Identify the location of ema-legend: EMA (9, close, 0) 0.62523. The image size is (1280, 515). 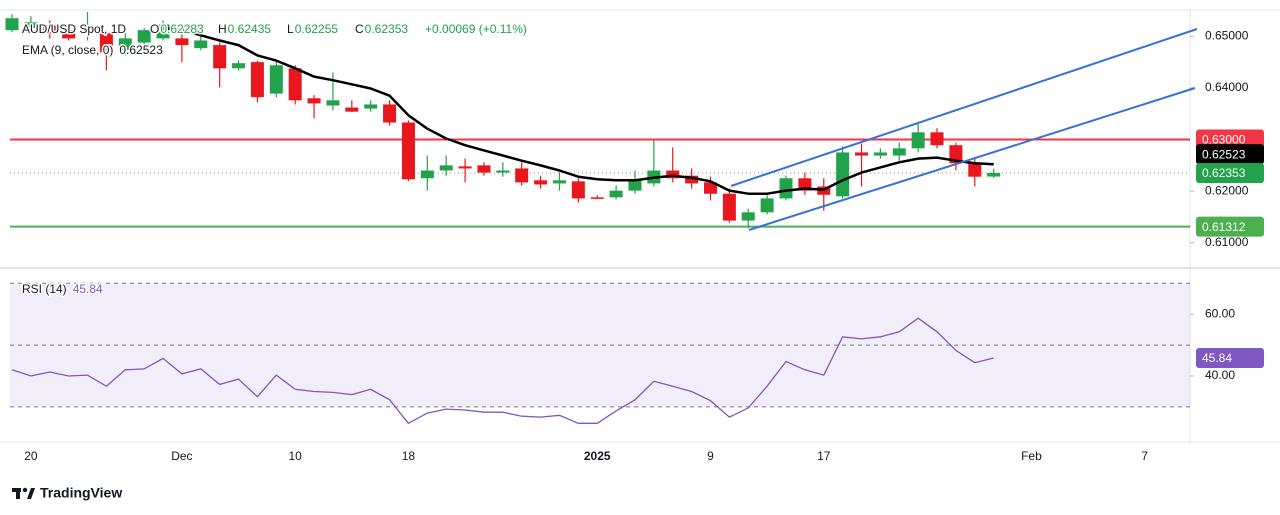
(92, 50).